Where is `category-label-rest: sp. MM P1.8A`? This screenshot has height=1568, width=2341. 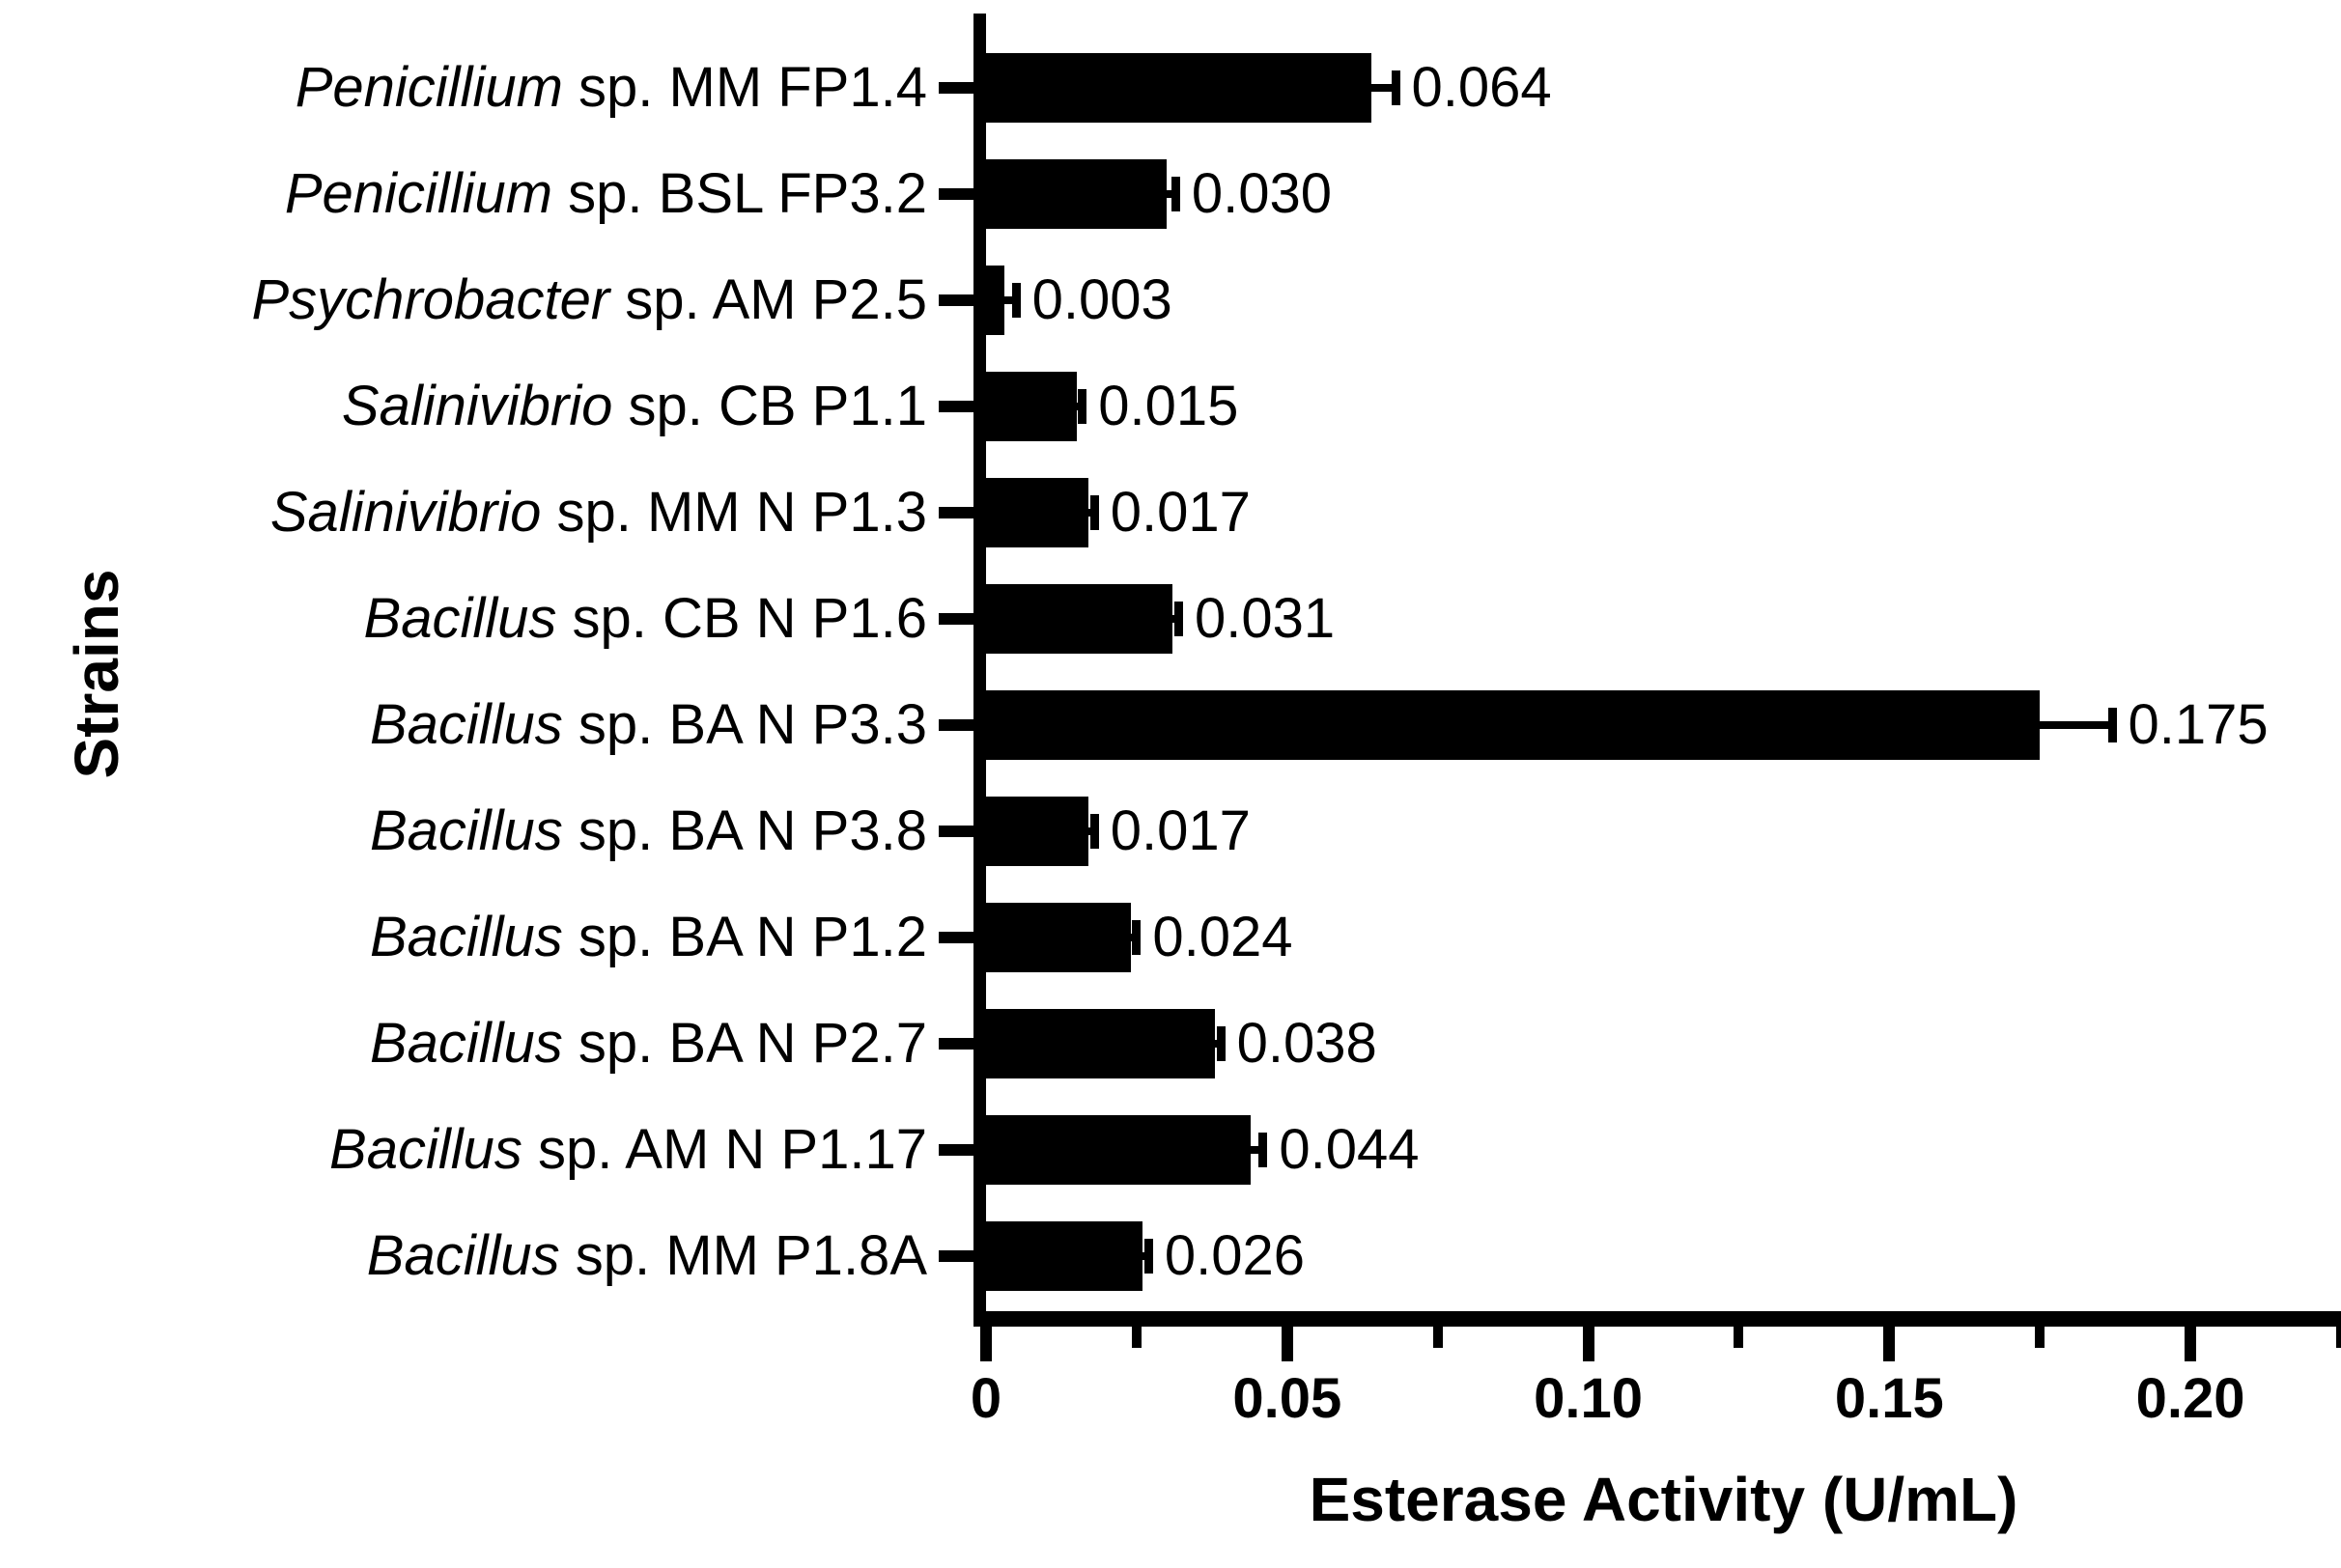 category-label-rest: sp. MM P1.8A is located at coordinates (743, 1256).